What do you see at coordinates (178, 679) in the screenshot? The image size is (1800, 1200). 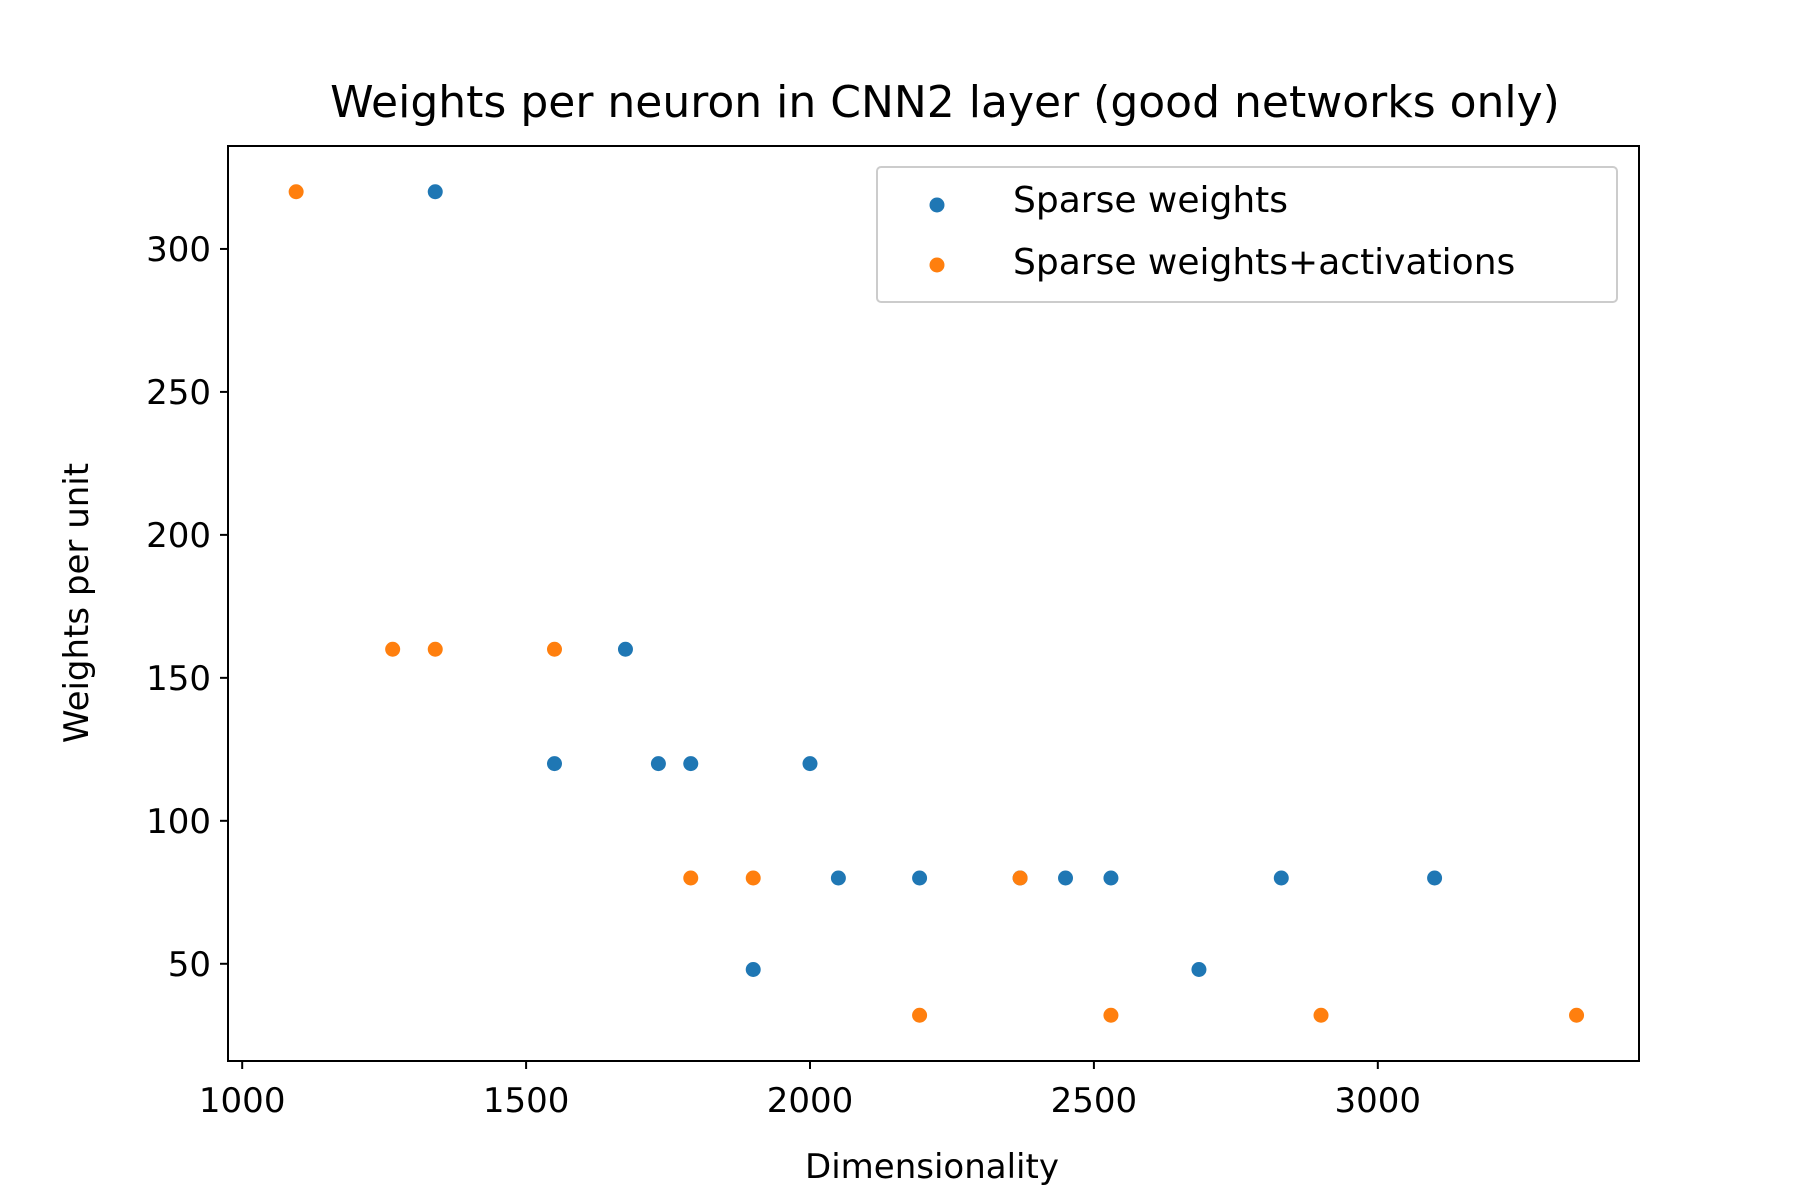 I see `y-tick-label-2: 150` at bounding box center [178, 679].